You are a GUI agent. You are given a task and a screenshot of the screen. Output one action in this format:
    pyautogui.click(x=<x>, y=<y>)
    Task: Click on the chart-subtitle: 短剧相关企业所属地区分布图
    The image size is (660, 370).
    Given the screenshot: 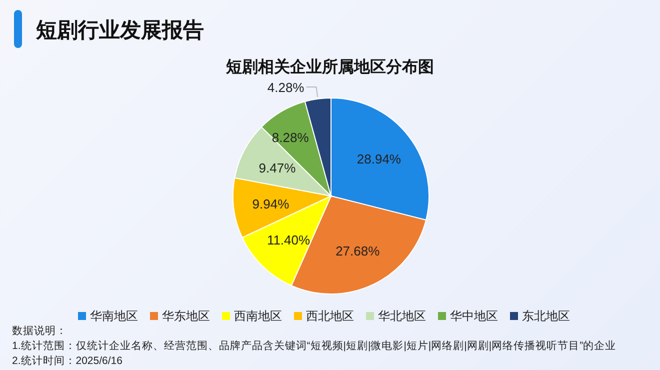 What is the action you would take?
    pyautogui.click(x=329, y=67)
    